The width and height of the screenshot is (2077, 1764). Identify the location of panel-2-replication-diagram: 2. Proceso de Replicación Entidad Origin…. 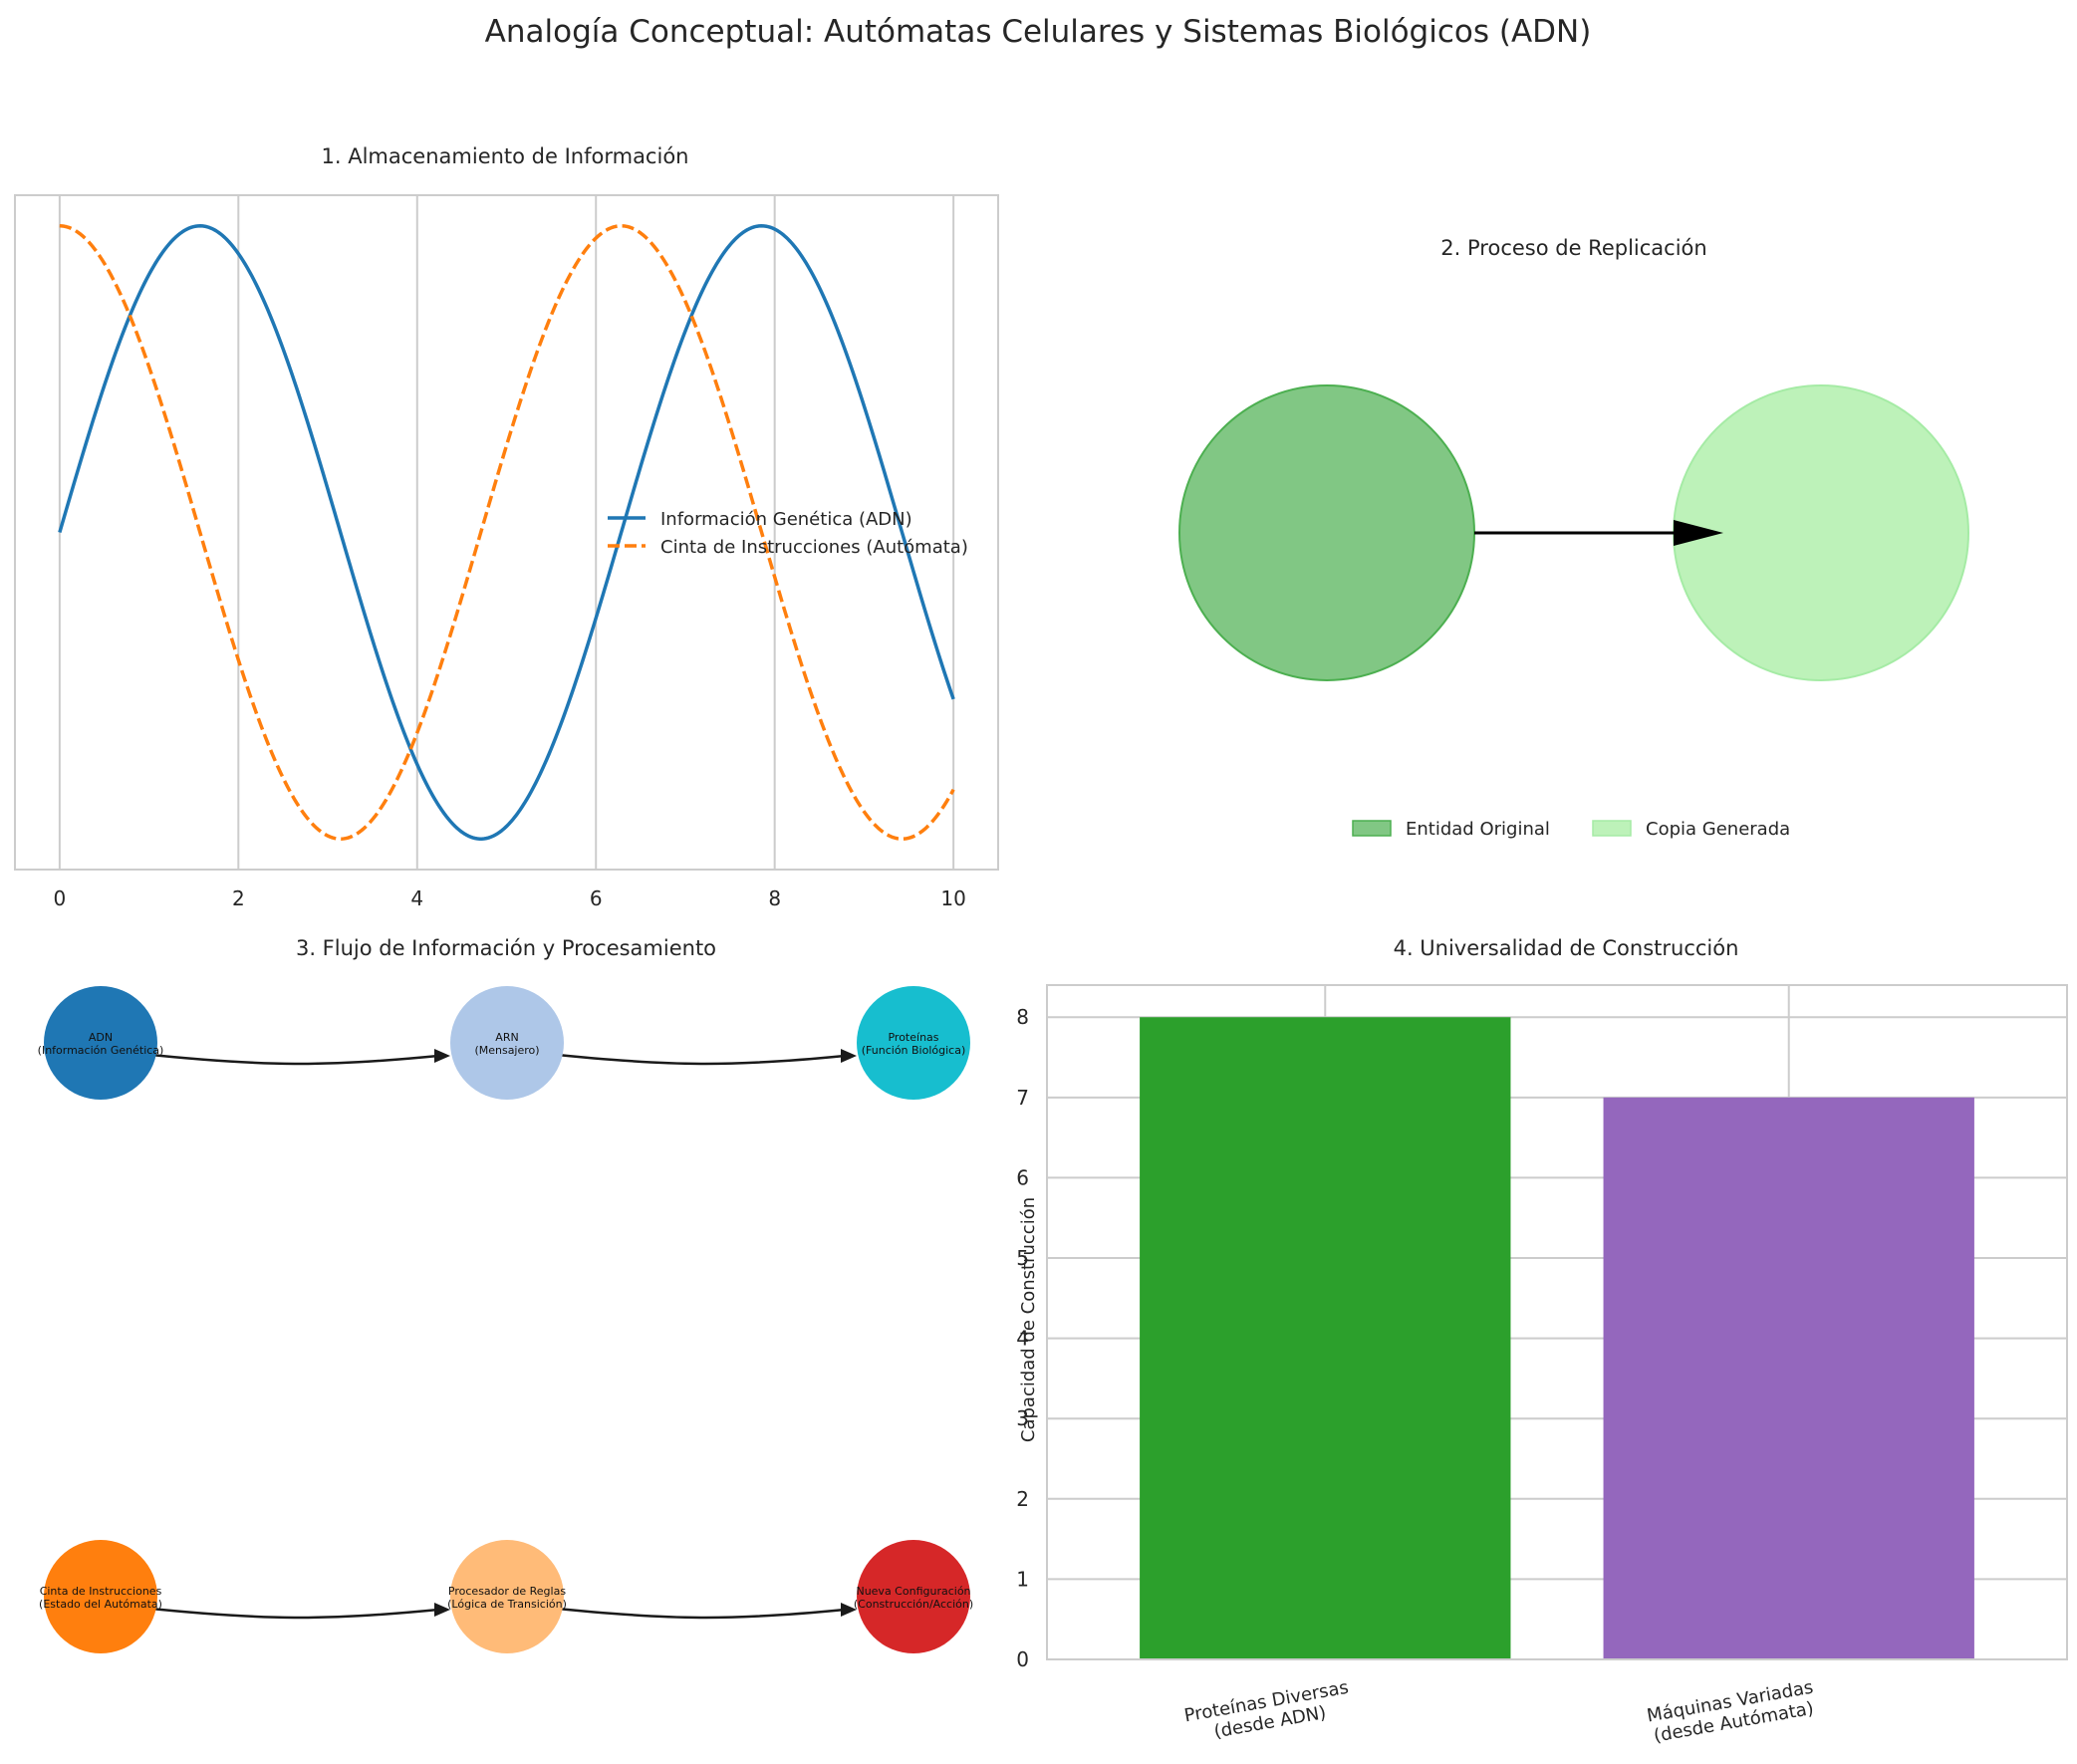
(1574, 538).